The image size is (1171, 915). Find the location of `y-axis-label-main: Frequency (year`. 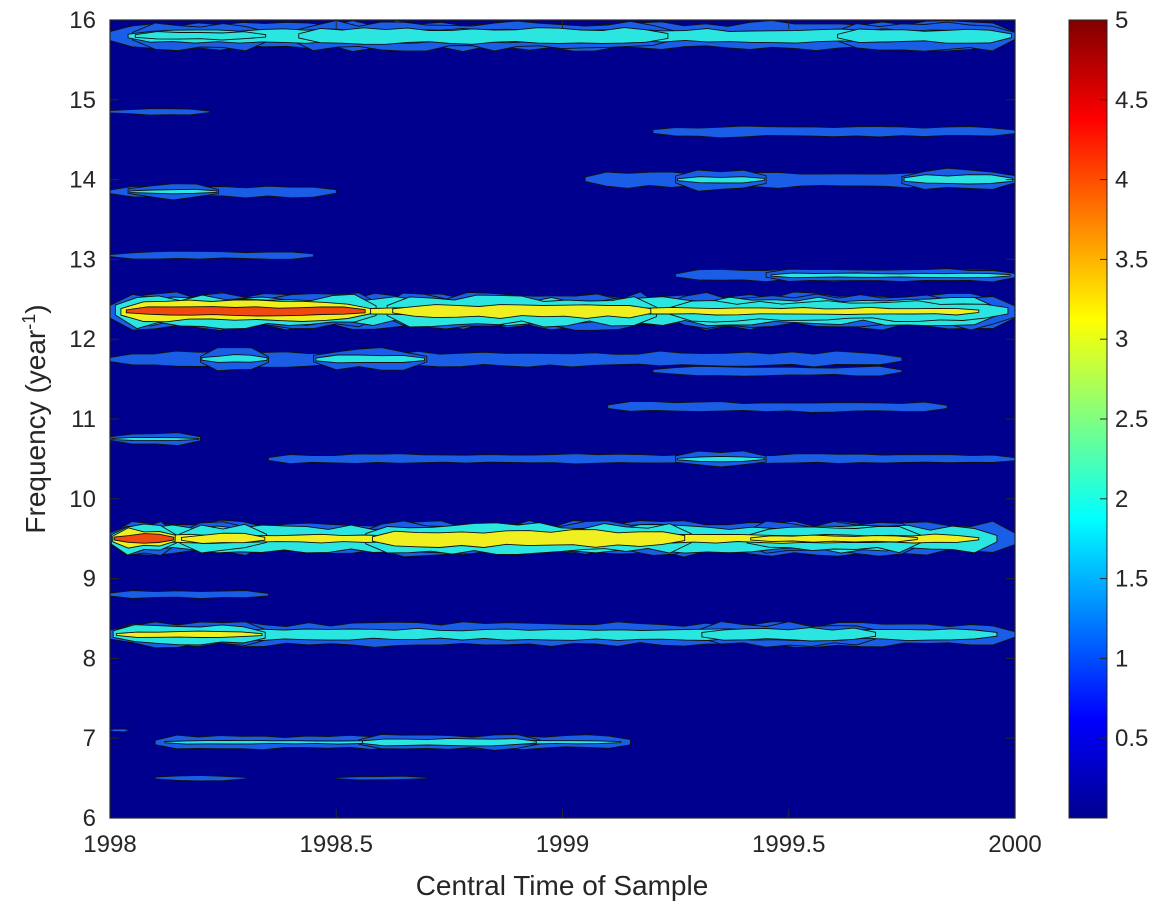

y-axis-label-main: Frequency (year is located at coordinates (35, 432).